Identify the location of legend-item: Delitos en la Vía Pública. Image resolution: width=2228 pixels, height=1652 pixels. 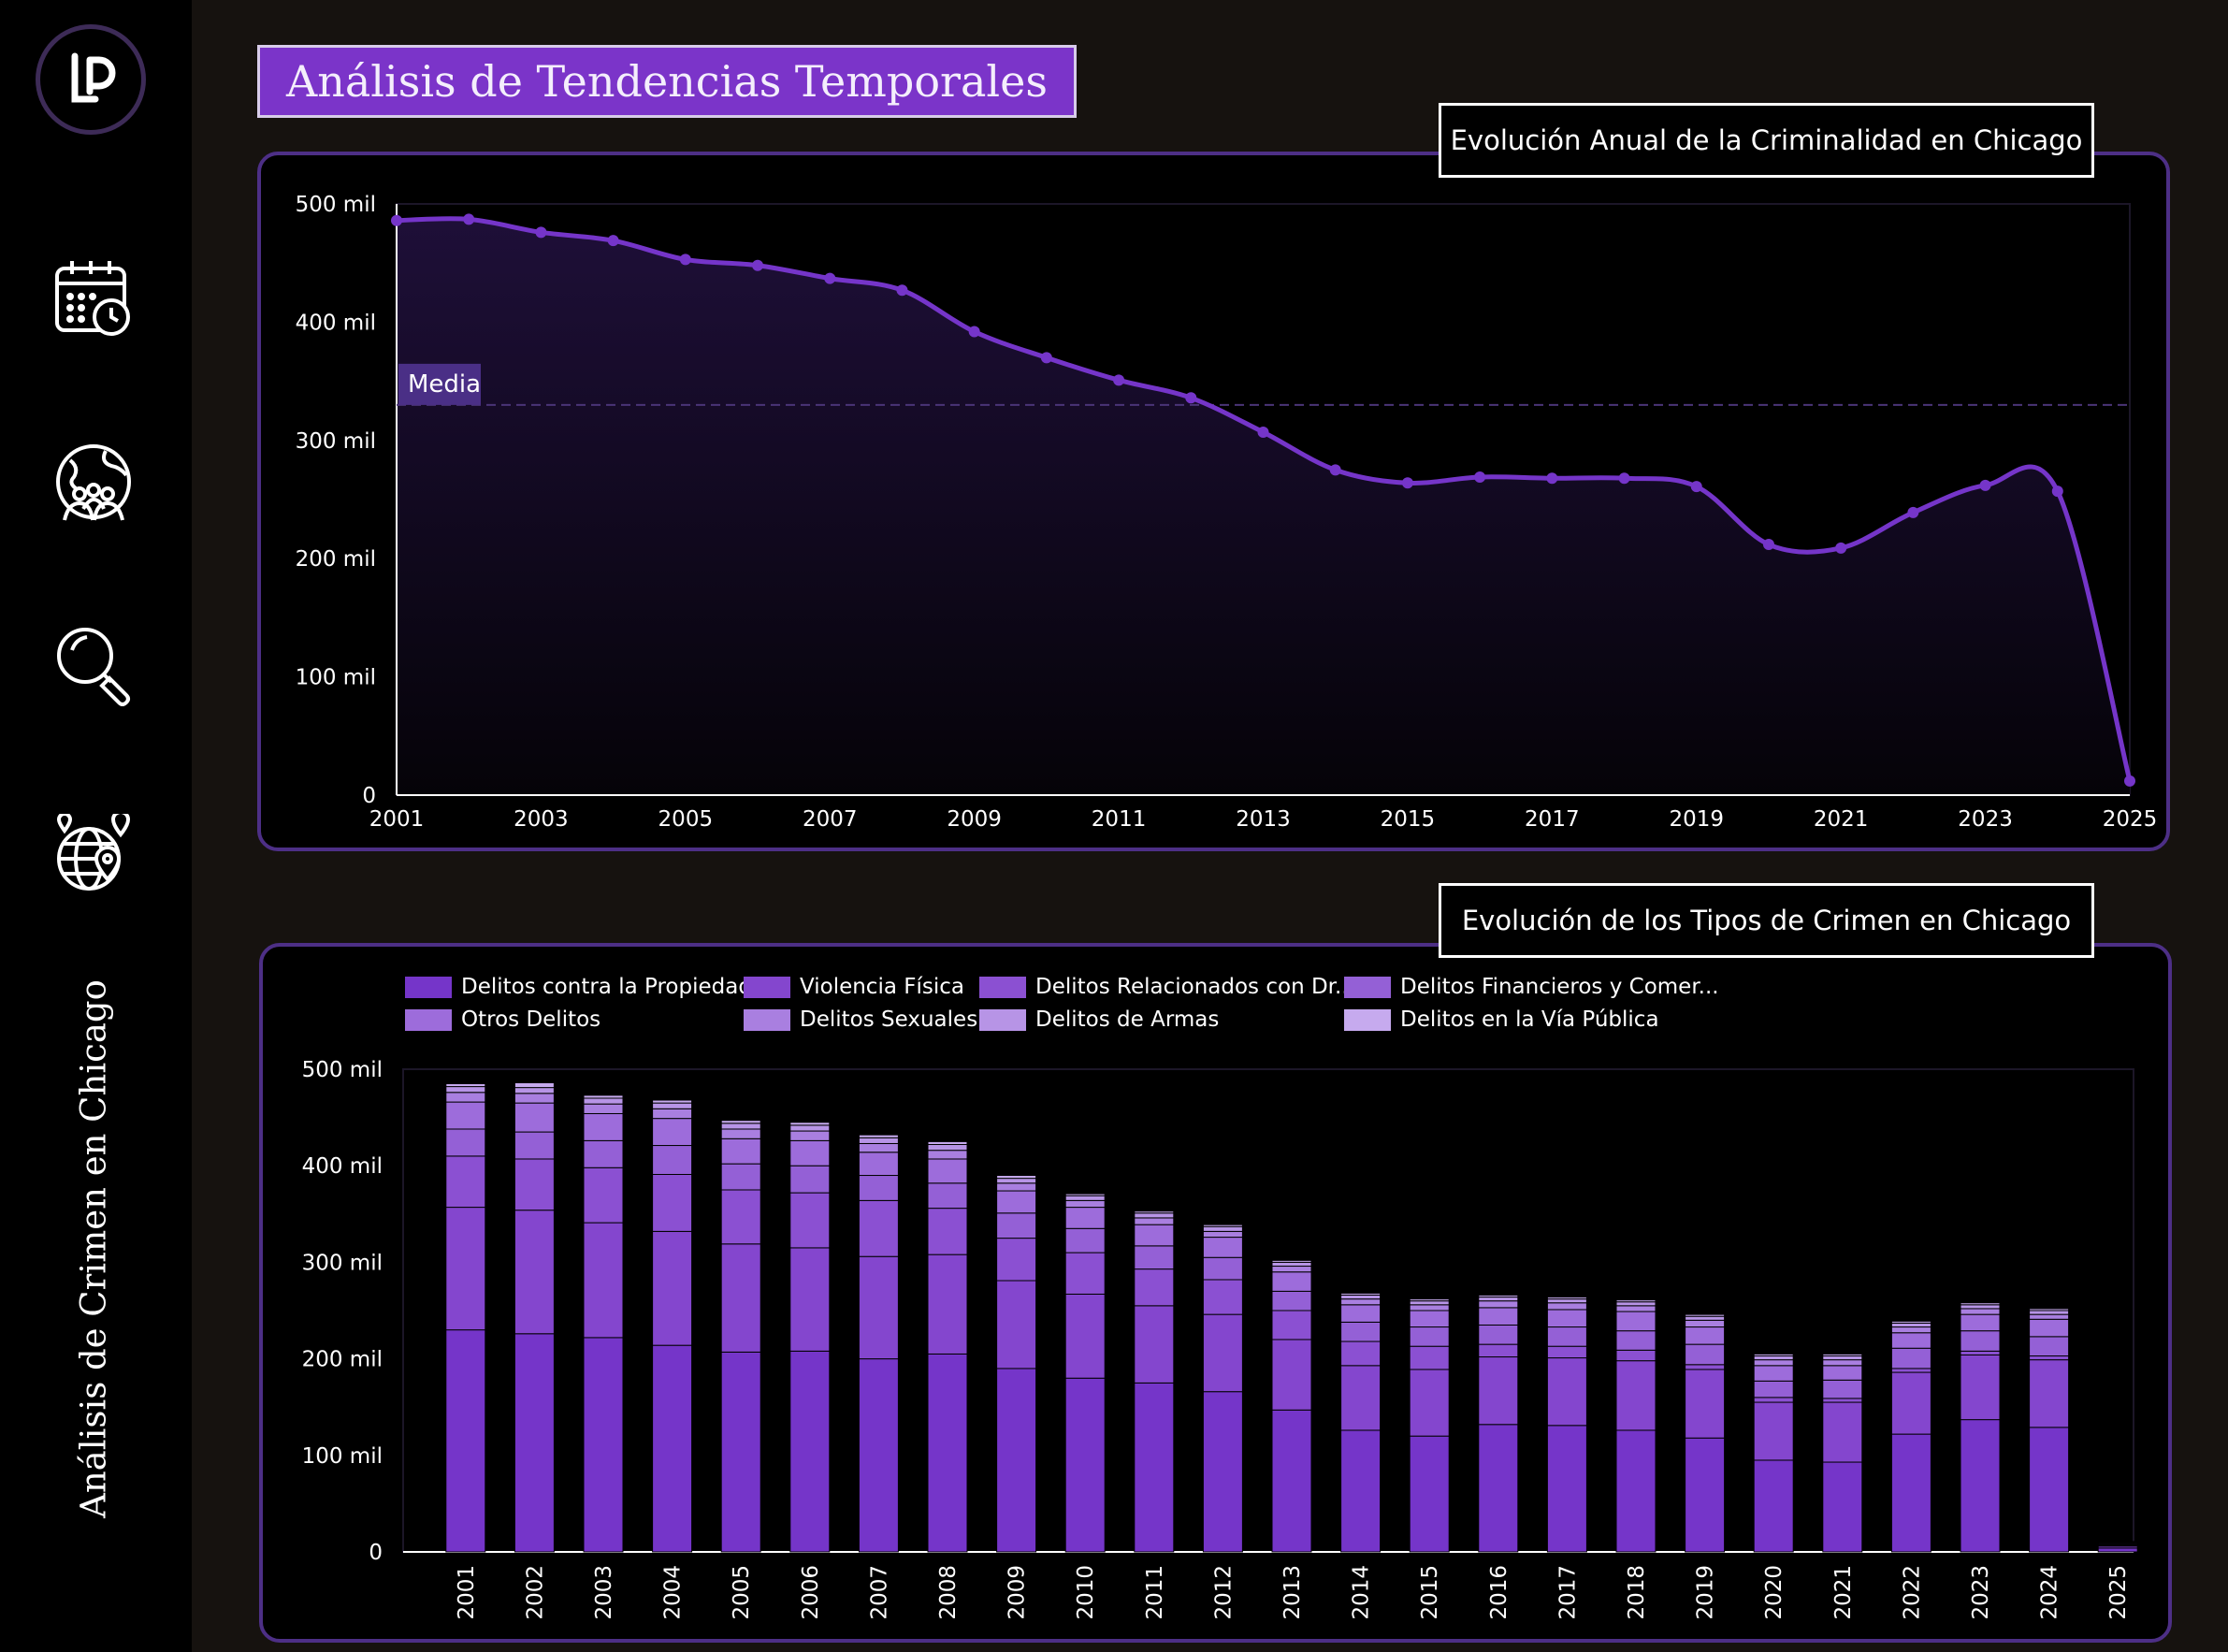
(1501, 1019).